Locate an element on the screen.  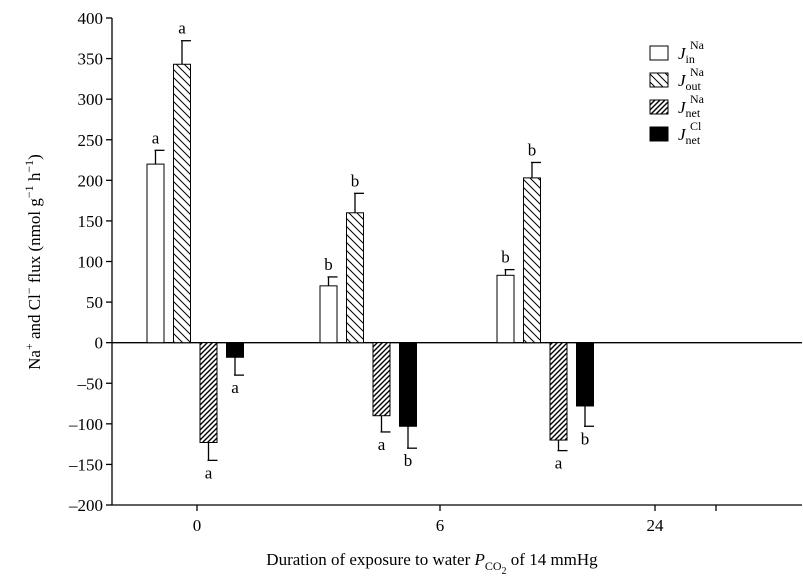
label-part: − is located at coordinates (29, 290).